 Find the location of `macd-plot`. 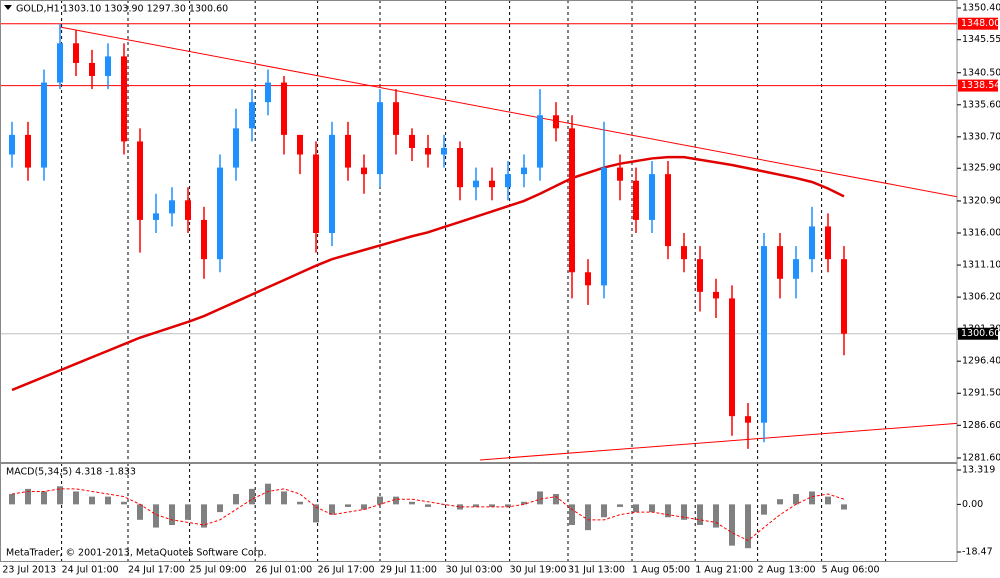

macd-plot is located at coordinates (448, 512).